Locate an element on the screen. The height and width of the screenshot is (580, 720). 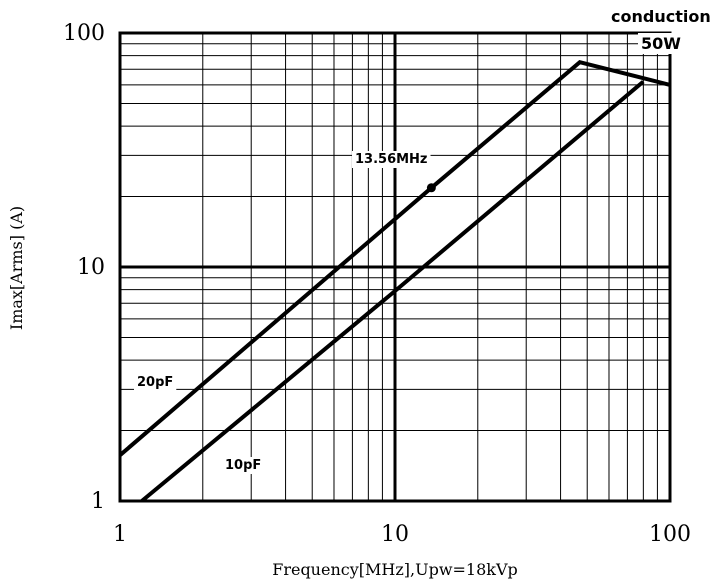
annotation-13-56mhz-backdrop is located at coordinates (391, 159).